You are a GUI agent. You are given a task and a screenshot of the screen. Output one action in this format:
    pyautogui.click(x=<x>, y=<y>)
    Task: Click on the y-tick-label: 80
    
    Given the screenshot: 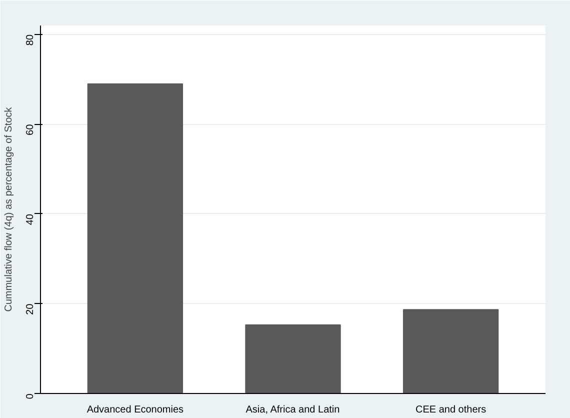 What is the action you would take?
    pyautogui.click(x=30, y=40)
    